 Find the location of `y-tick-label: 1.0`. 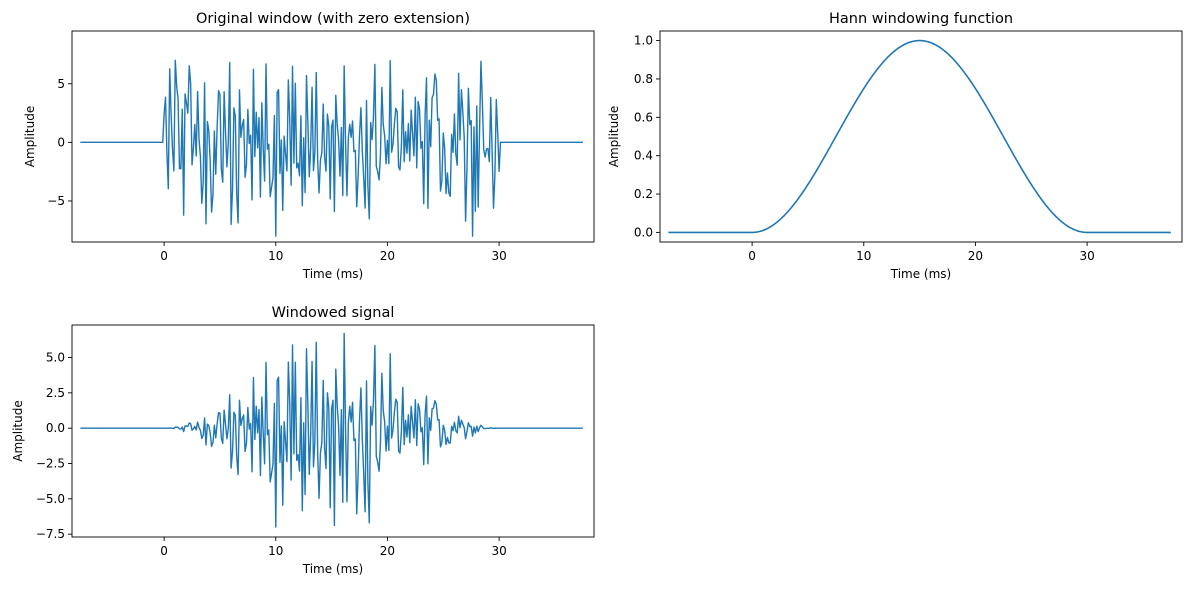

y-tick-label: 1.0 is located at coordinates (643, 41).